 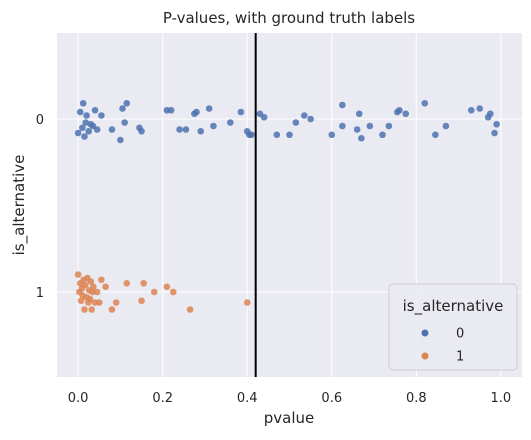 What do you see at coordinates (40, 293) in the screenshot?
I see `y-tick-label: 1` at bounding box center [40, 293].